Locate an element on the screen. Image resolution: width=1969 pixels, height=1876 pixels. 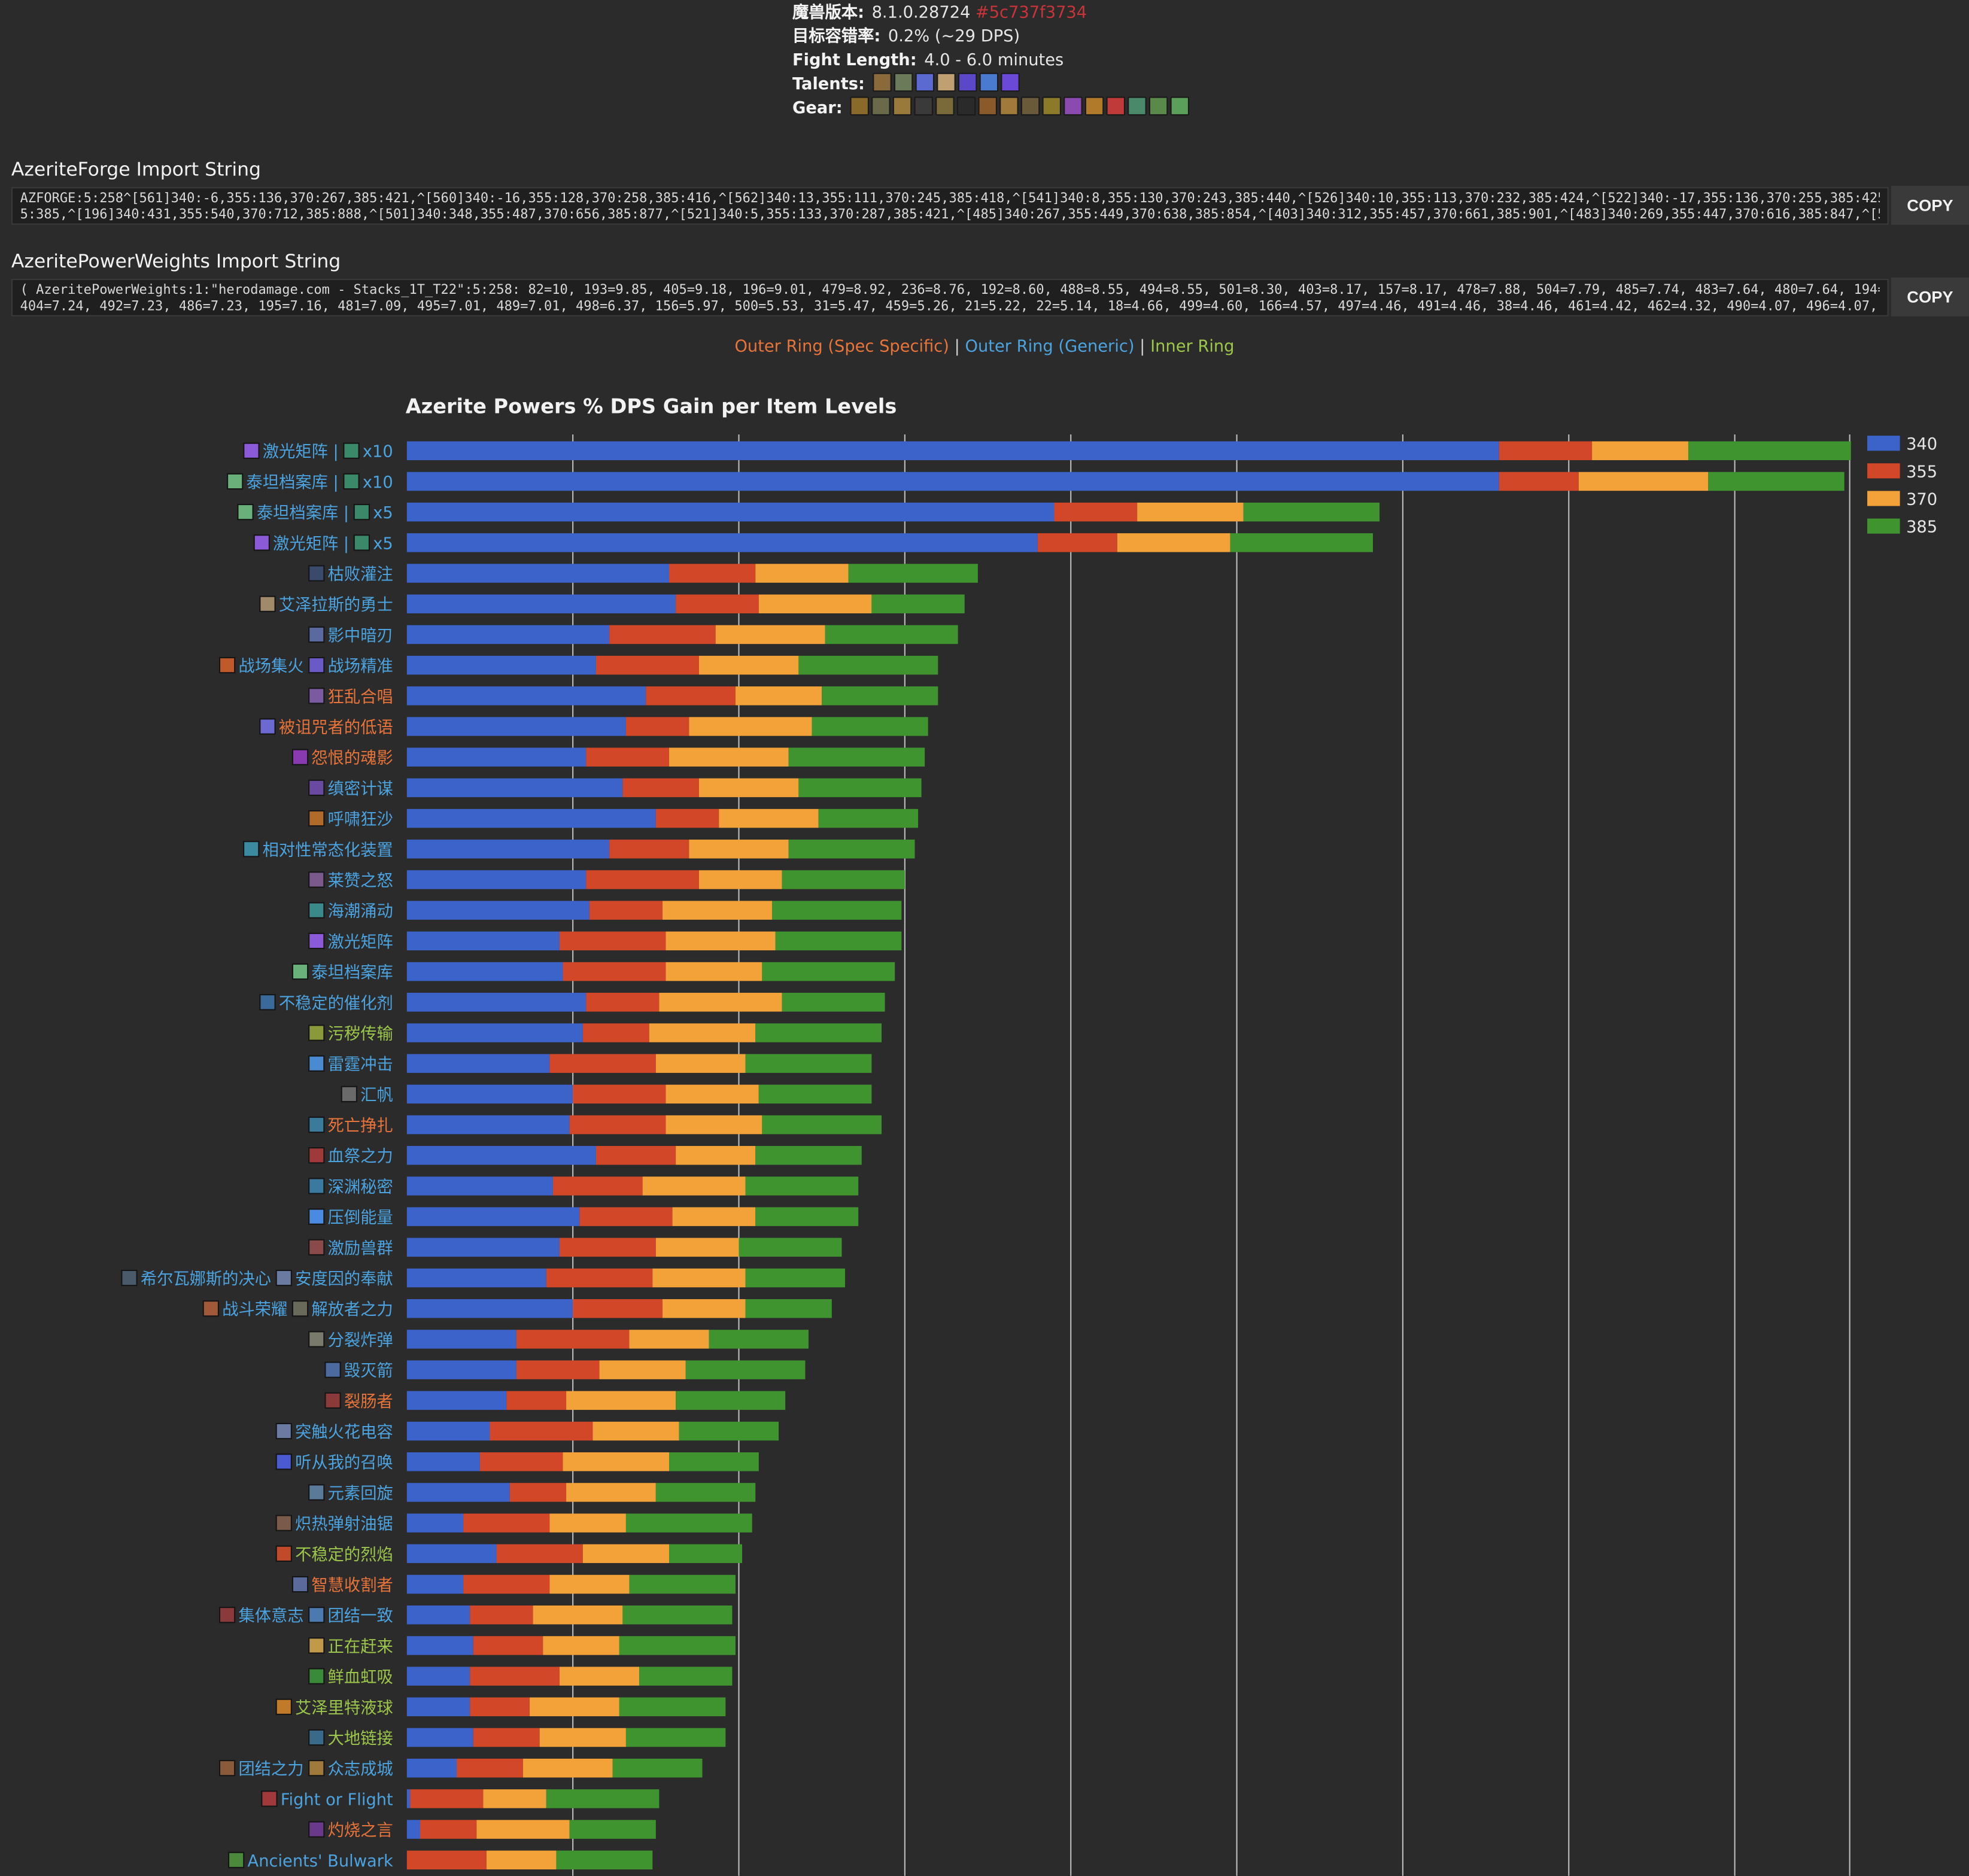
category-label: 影中暗刃 is located at coordinates (361, 636).